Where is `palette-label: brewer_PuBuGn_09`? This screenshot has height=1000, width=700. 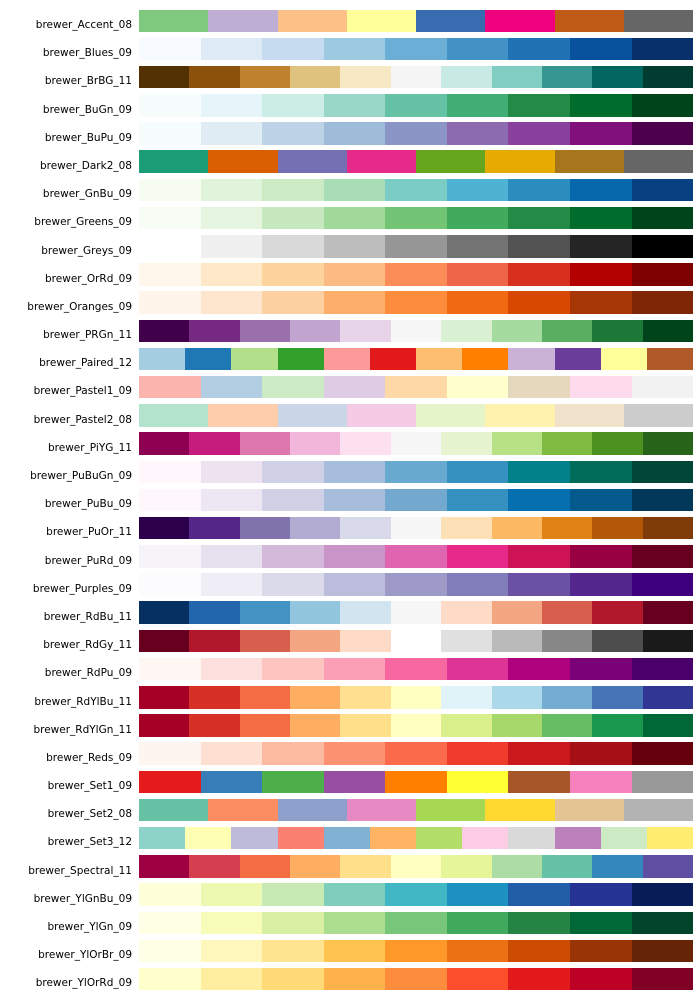 palette-label: brewer_PuBuGn_09 is located at coordinates (81, 476).